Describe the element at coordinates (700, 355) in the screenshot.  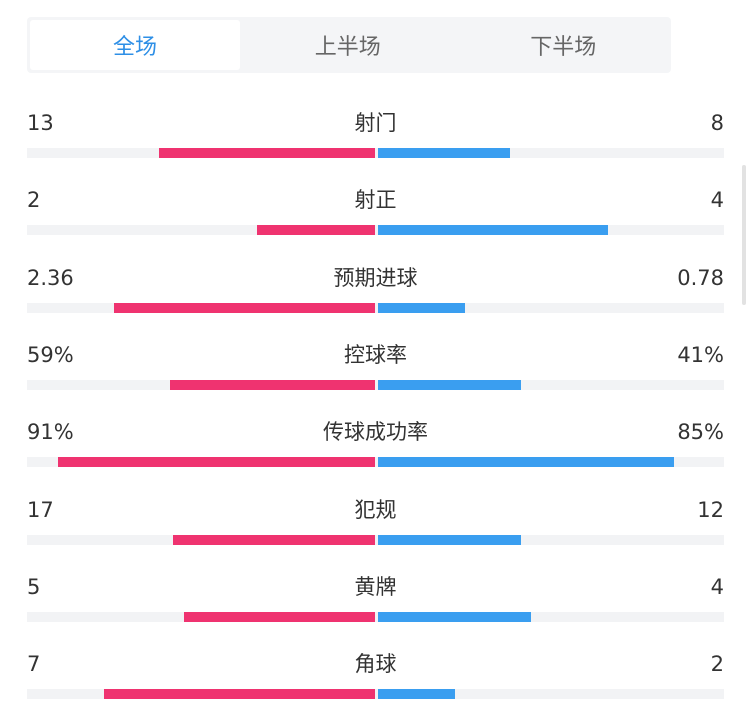
I see `away-value: 41%` at that location.